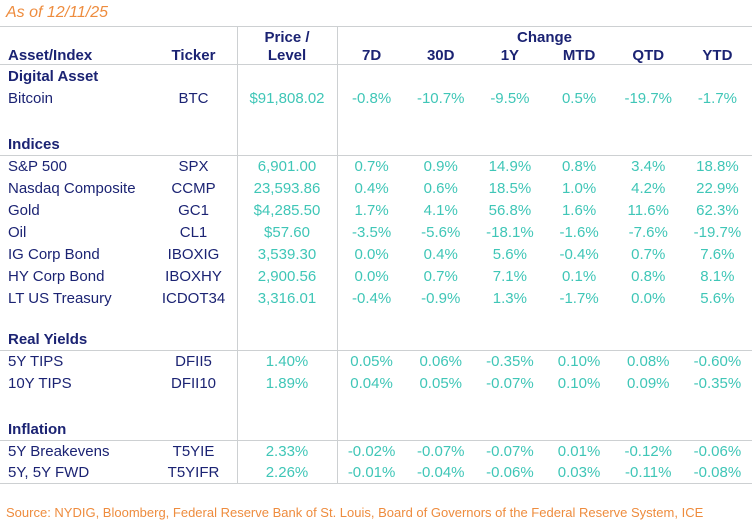 The image size is (752, 530). I want to click on asset-cell: Nasdaq Composite, so click(72, 188).